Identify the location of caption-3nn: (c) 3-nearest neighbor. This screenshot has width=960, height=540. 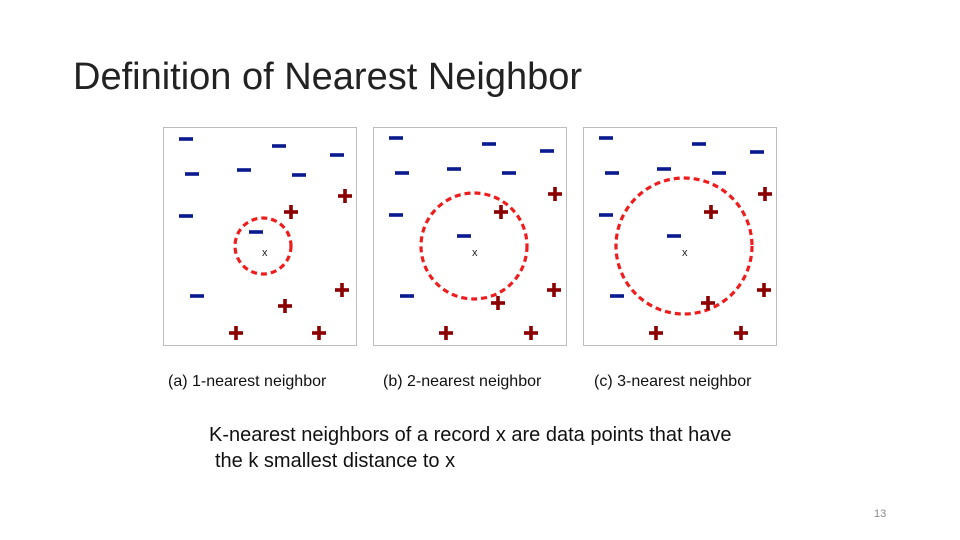
(673, 381).